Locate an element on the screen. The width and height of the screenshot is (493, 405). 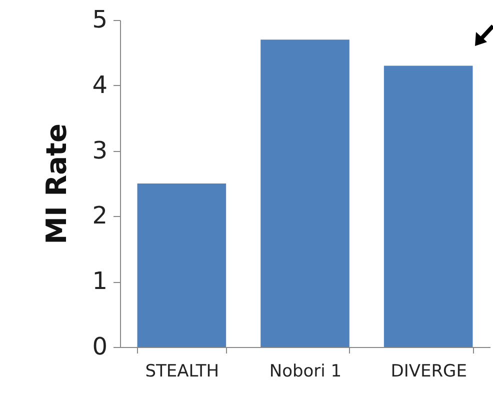
y-tick-label: 3 is located at coordinates (100, 150).